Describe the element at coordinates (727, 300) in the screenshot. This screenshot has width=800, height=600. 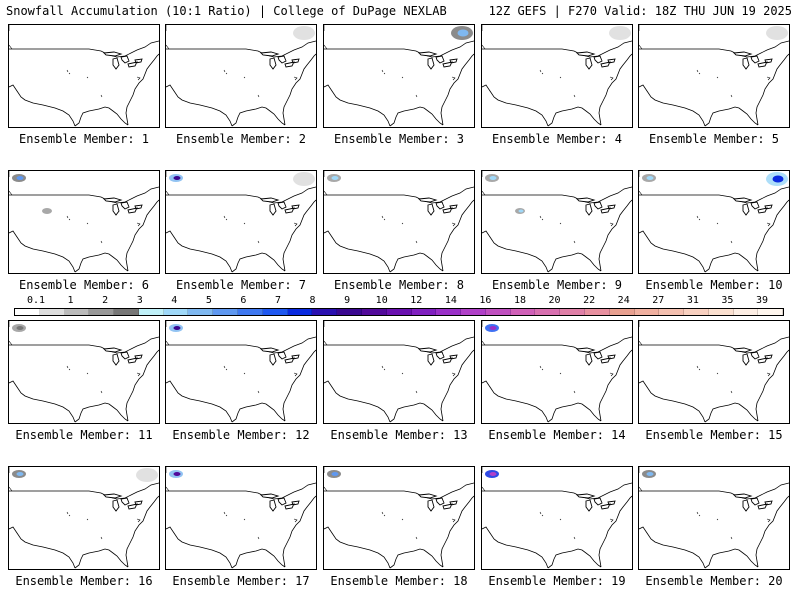
I see `colorbar-tick-label: 35` at that location.